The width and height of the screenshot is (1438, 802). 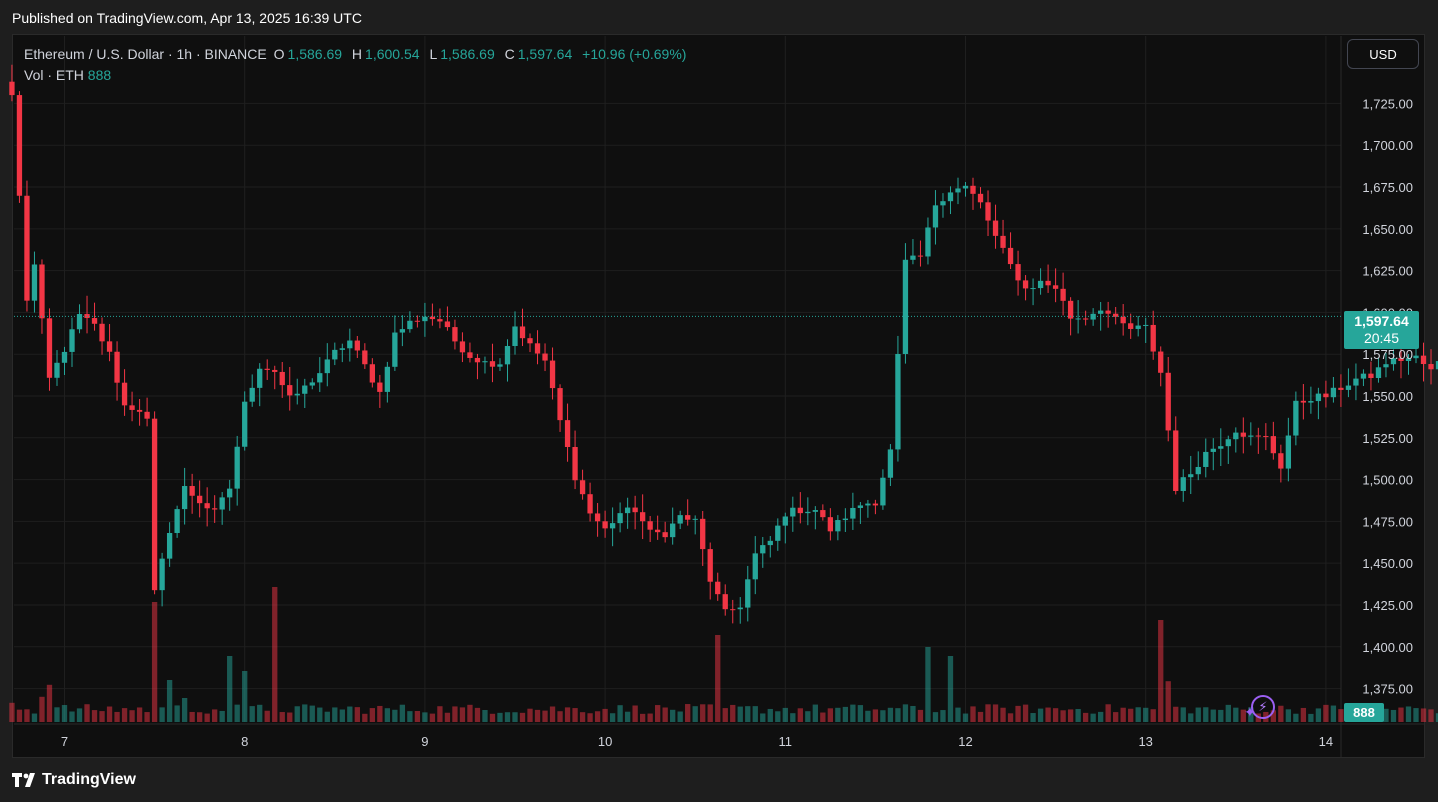 What do you see at coordinates (1387, 103) in the screenshot?
I see `price-tick-label: 1,725.00` at bounding box center [1387, 103].